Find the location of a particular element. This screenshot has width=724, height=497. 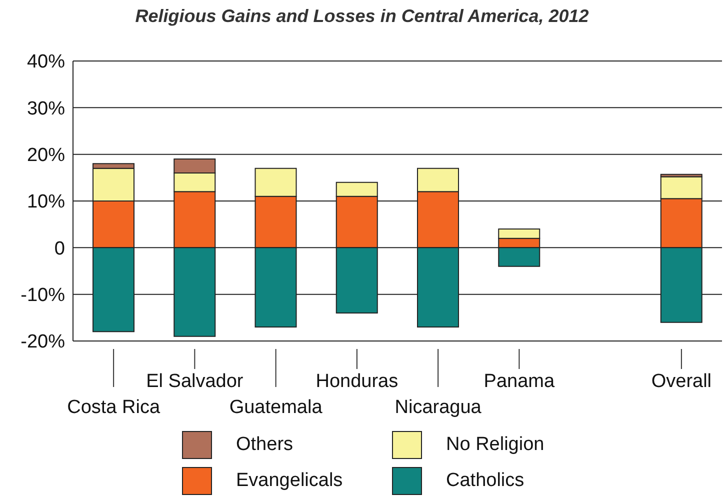

x-tick-label: El Salvador is located at coordinates (195, 381).